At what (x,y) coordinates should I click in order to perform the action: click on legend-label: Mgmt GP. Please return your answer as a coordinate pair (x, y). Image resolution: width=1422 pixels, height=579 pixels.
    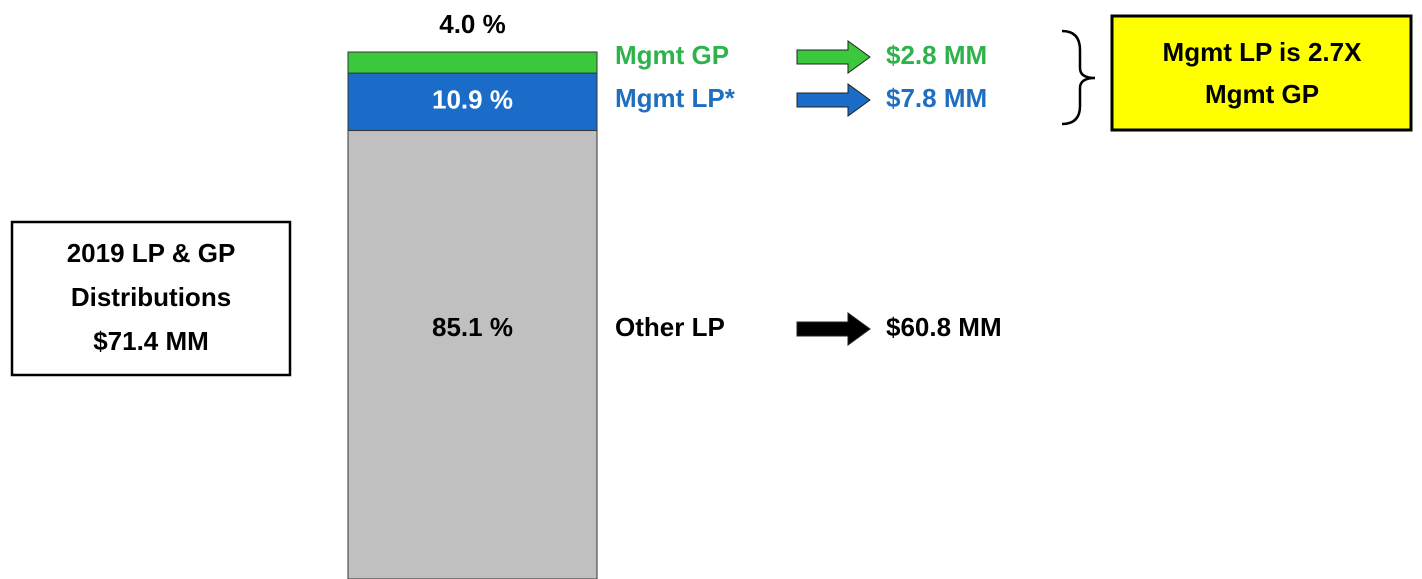
    Looking at the image, I should click on (672, 55).